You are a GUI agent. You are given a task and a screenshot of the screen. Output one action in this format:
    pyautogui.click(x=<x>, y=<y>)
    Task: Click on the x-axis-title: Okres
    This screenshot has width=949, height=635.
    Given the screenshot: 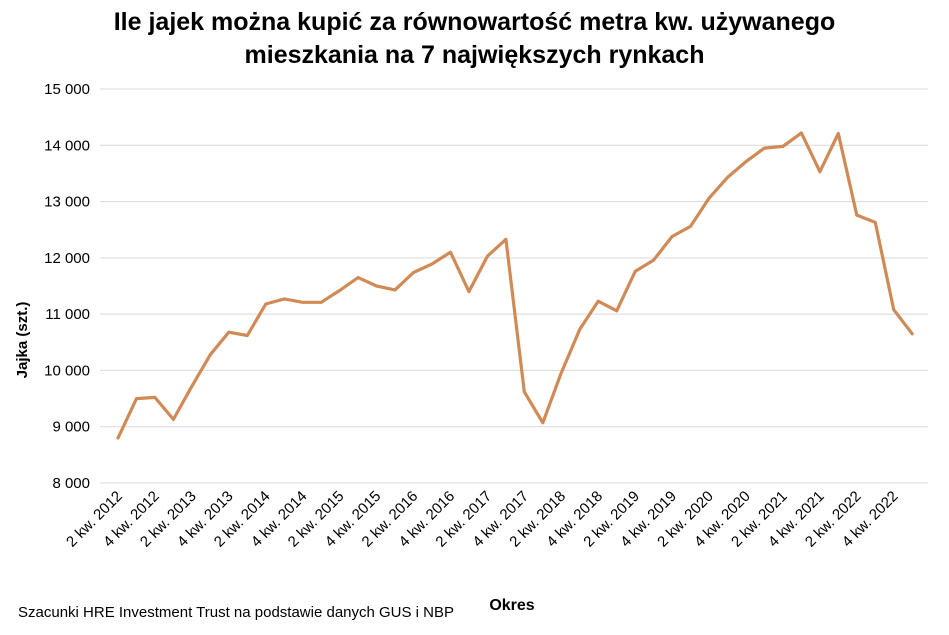 What is the action you would take?
    pyautogui.click(x=511, y=605)
    